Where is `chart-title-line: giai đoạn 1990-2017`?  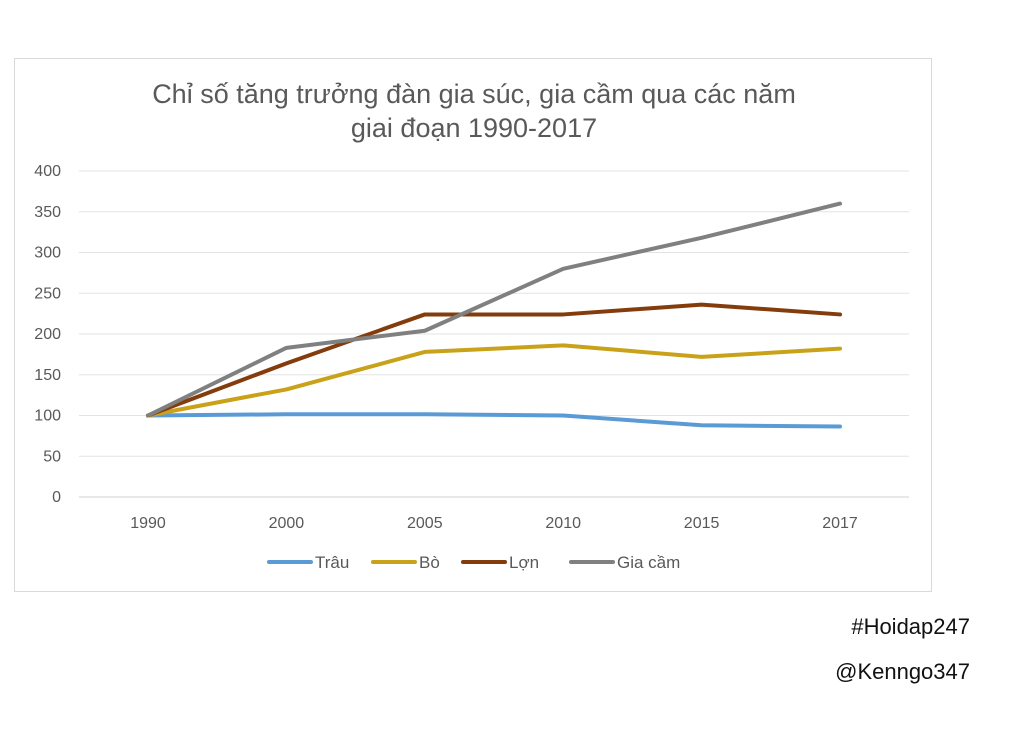
chart-title-line: giai đoạn 1990-2017 is located at coordinates (474, 128).